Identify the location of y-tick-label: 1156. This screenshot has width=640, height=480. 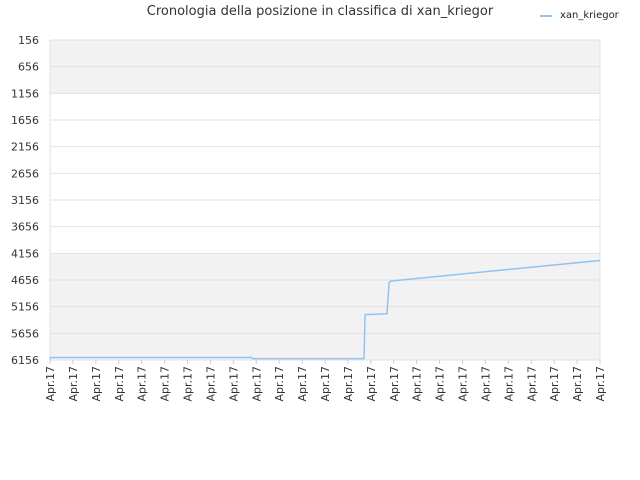
(25, 93).